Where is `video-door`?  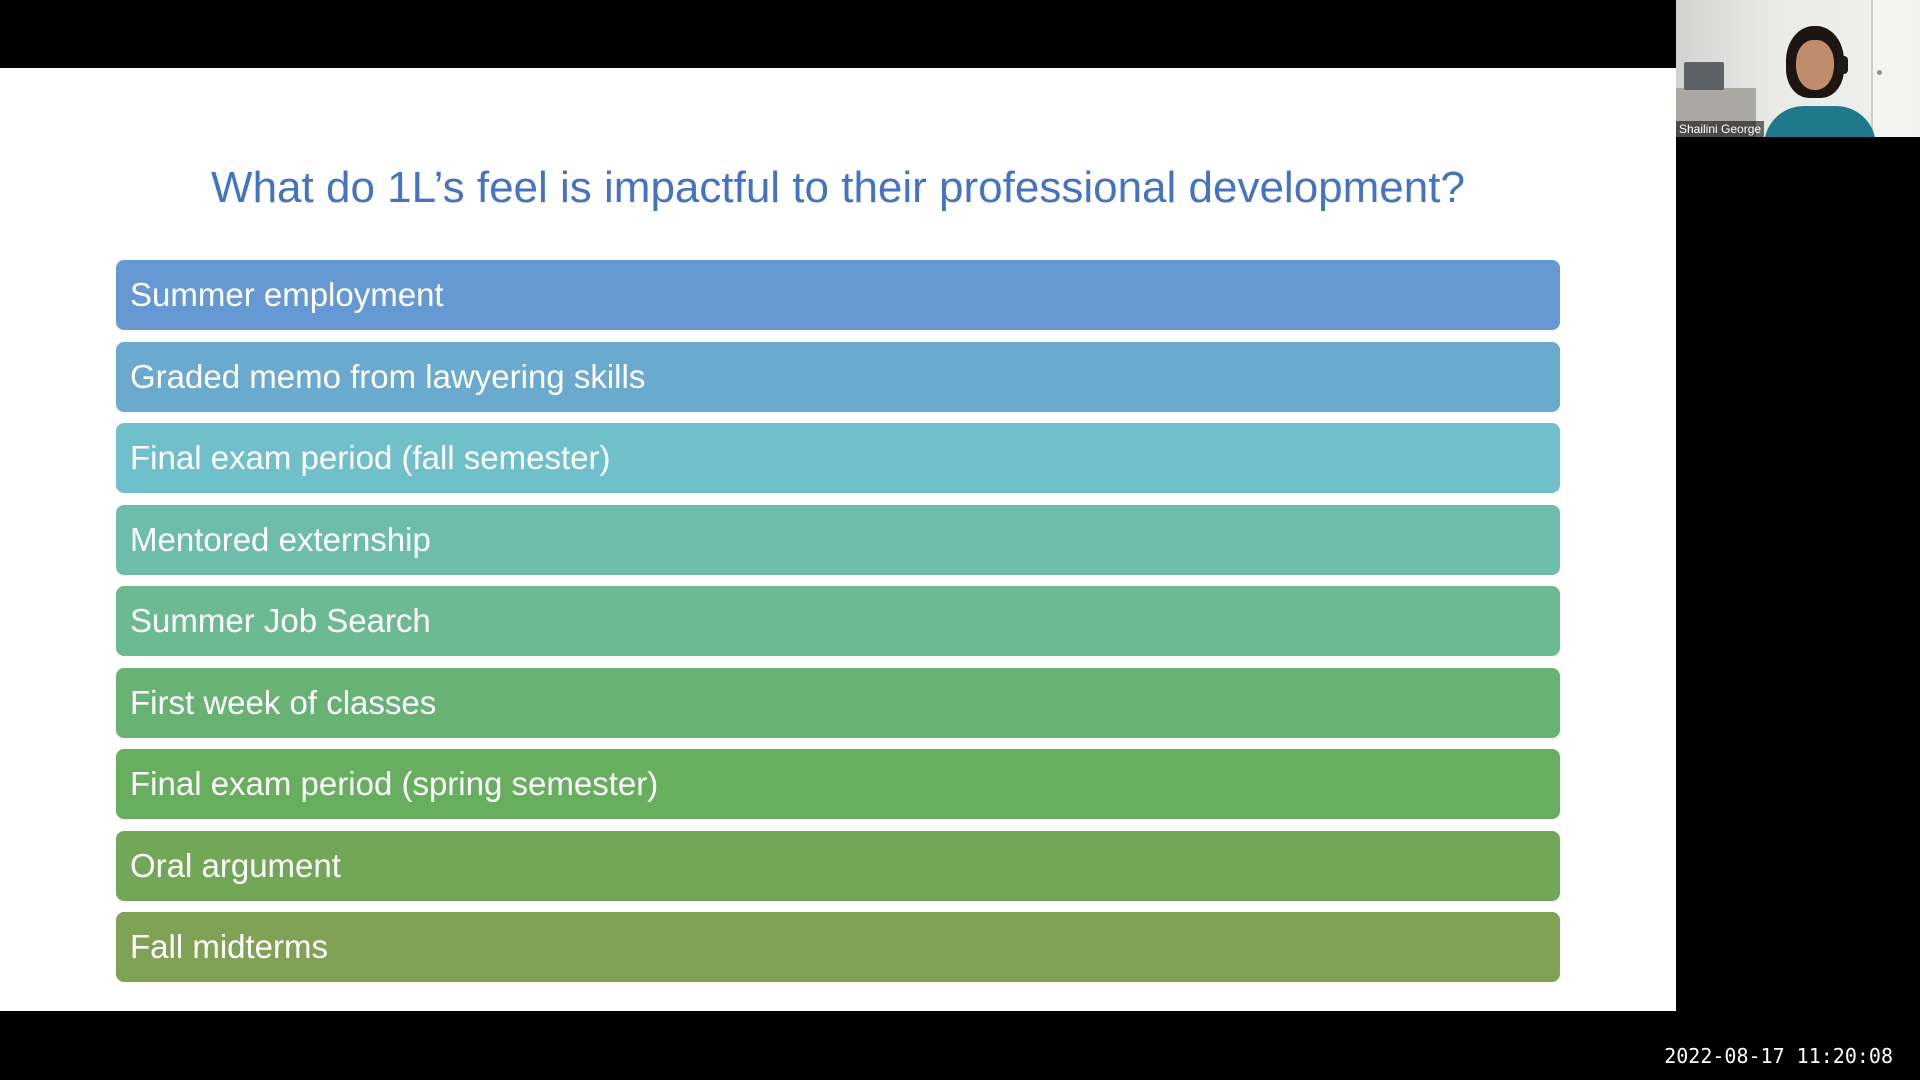 video-door is located at coordinates (1893, 68).